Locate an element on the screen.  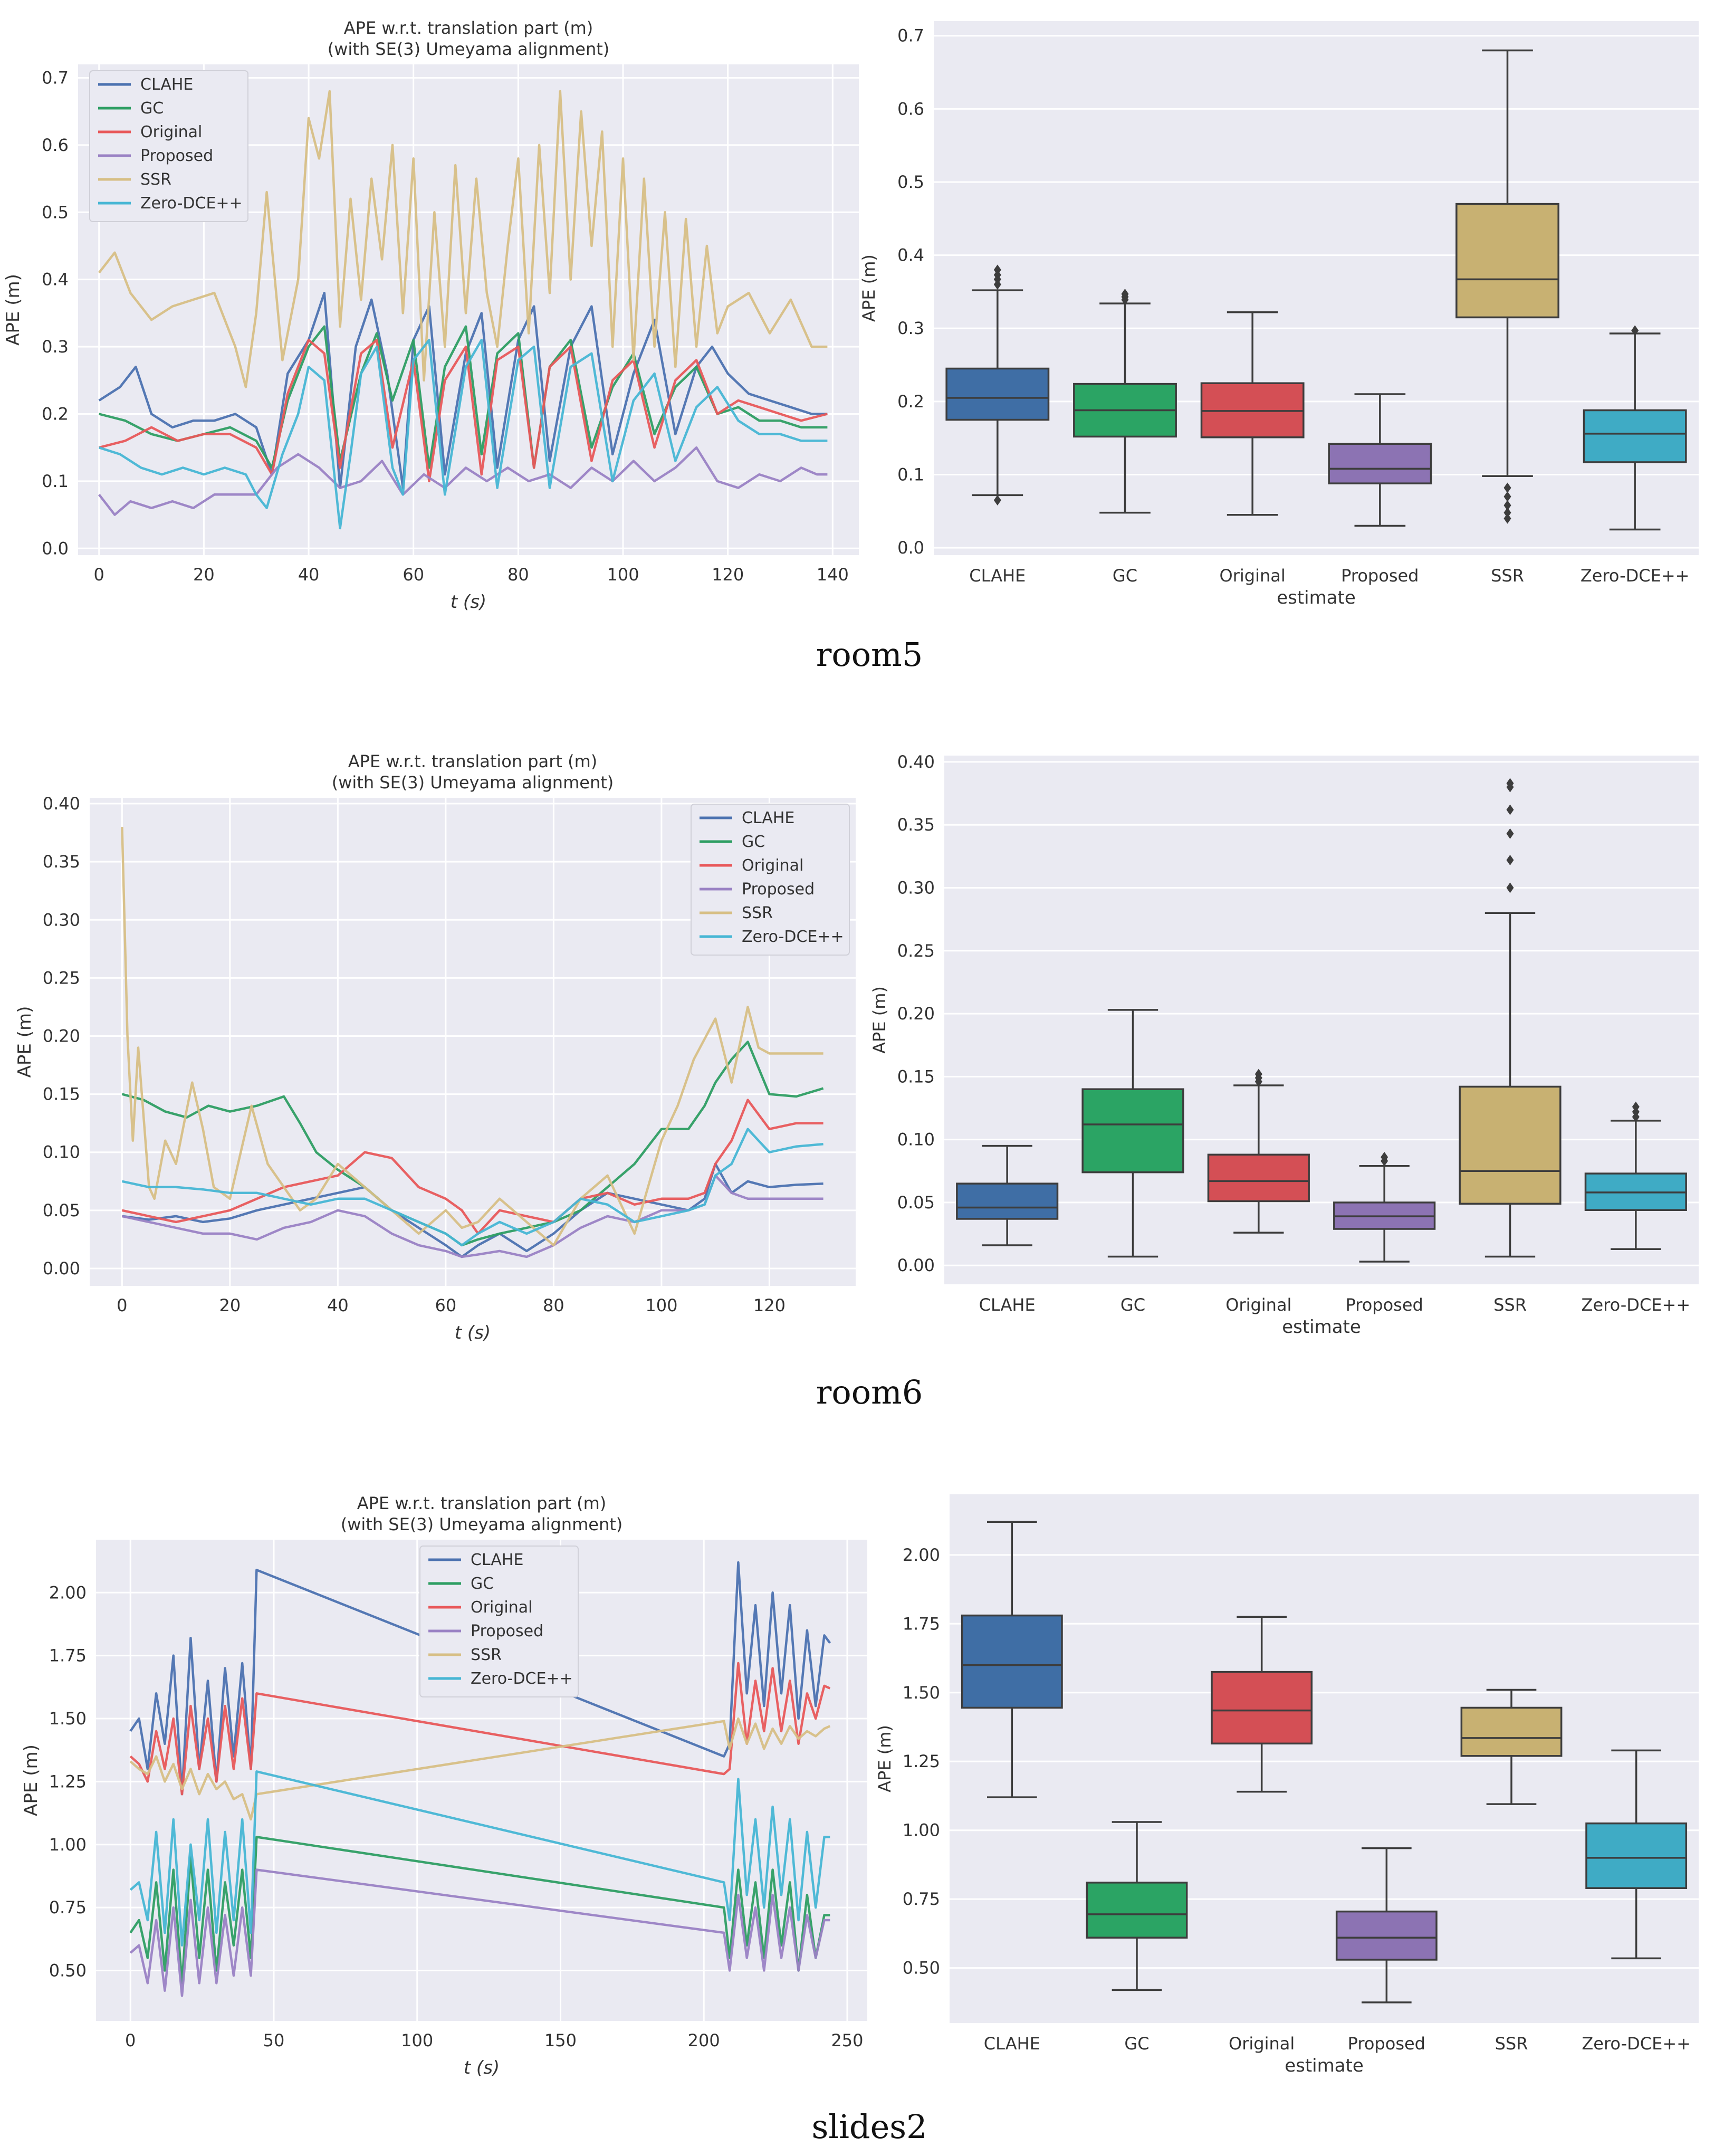
x-tick-label: 120 is located at coordinates (728, 575).